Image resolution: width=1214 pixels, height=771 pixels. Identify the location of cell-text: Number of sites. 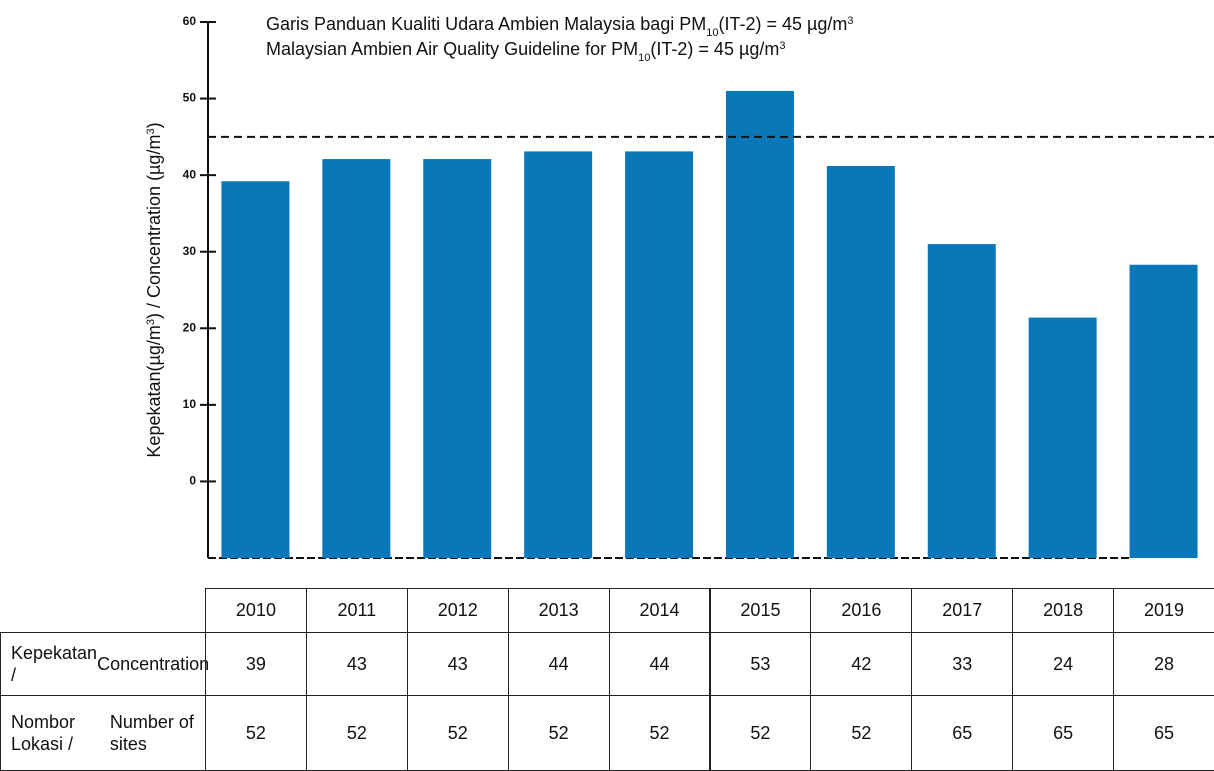
(151, 733).